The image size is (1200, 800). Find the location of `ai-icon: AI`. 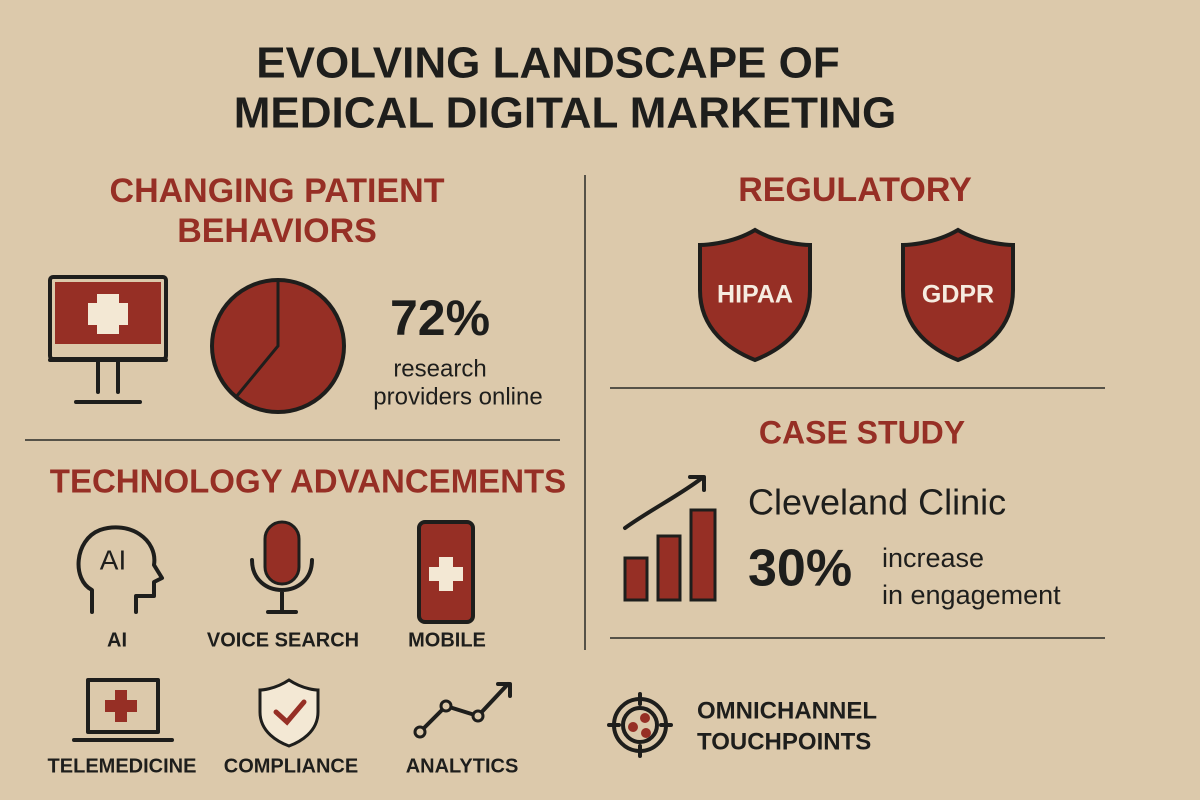

ai-icon: AI is located at coordinates (120, 569).